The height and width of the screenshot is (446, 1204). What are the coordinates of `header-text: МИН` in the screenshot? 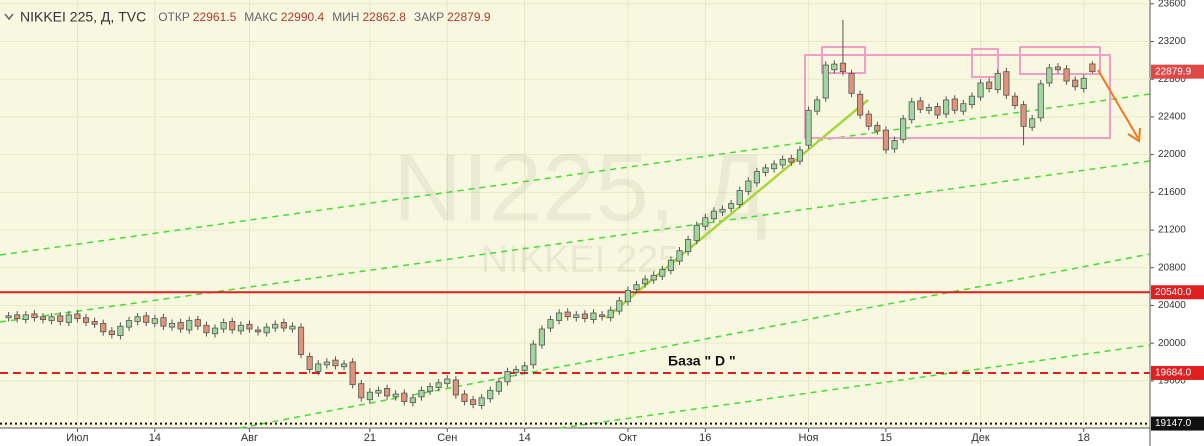 It's located at (345, 17).